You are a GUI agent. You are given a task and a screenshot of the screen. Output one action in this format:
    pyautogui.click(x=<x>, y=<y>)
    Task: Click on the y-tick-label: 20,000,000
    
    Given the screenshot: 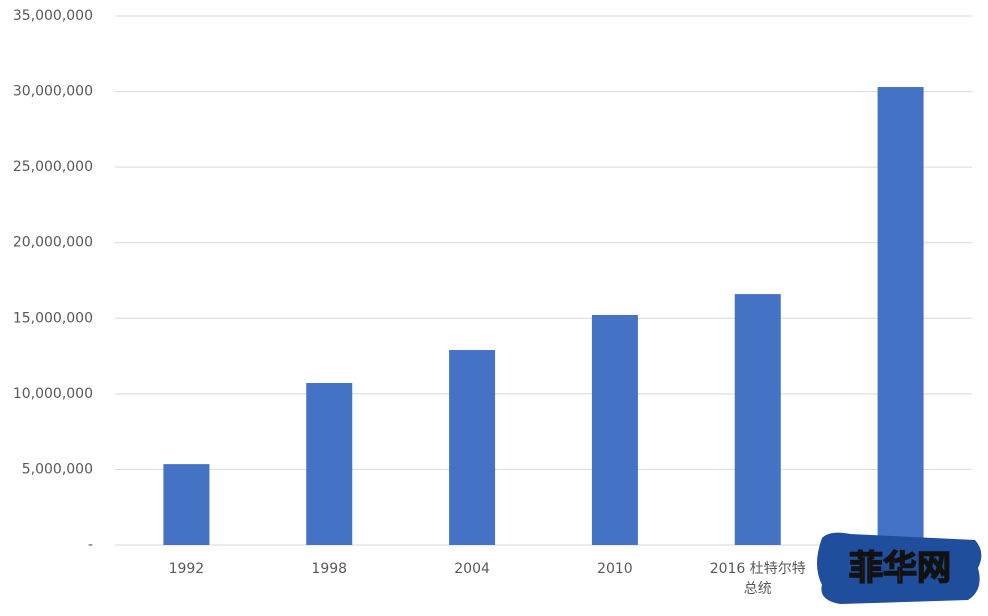 What is the action you would take?
    pyautogui.click(x=53, y=243)
    